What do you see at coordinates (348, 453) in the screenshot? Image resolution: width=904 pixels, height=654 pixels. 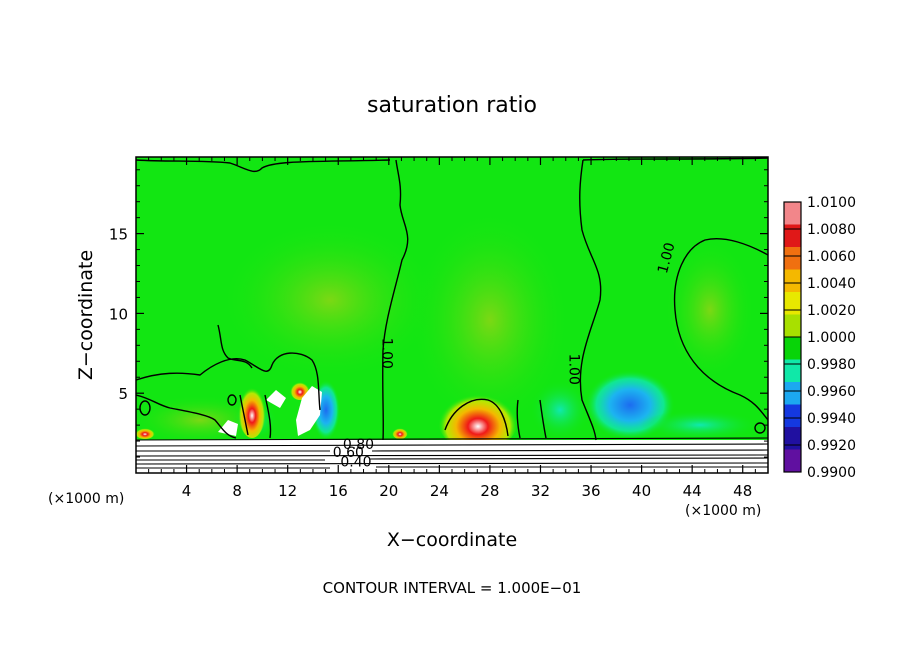 I see `contour-label: 0.60` at bounding box center [348, 453].